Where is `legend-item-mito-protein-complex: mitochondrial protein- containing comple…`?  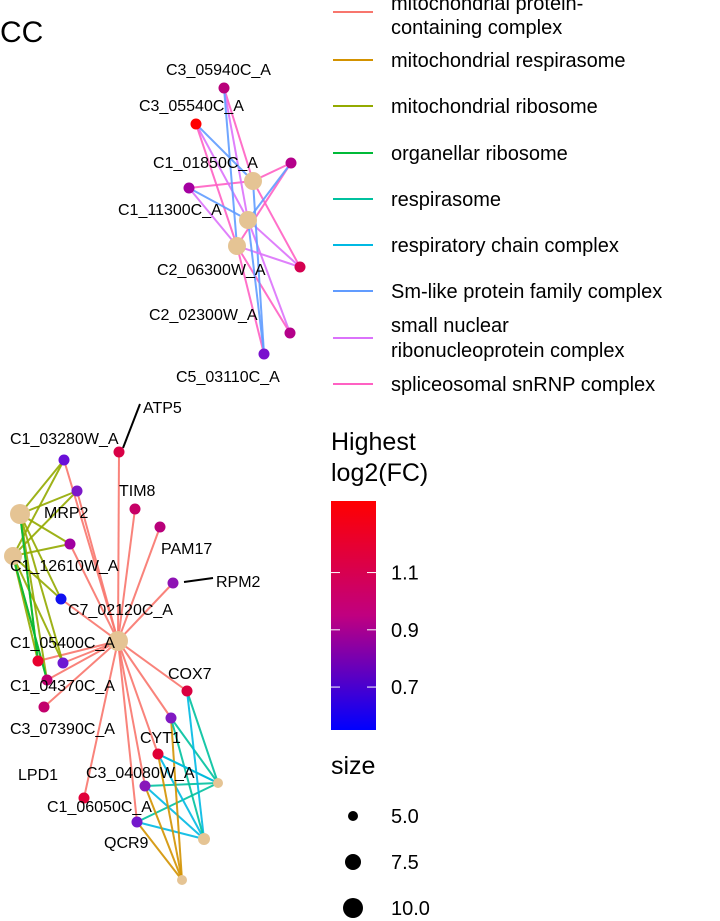
legend-item-mito-protein-complex: mitochondrial protein- containing comple… is located at coordinates (458, 19).